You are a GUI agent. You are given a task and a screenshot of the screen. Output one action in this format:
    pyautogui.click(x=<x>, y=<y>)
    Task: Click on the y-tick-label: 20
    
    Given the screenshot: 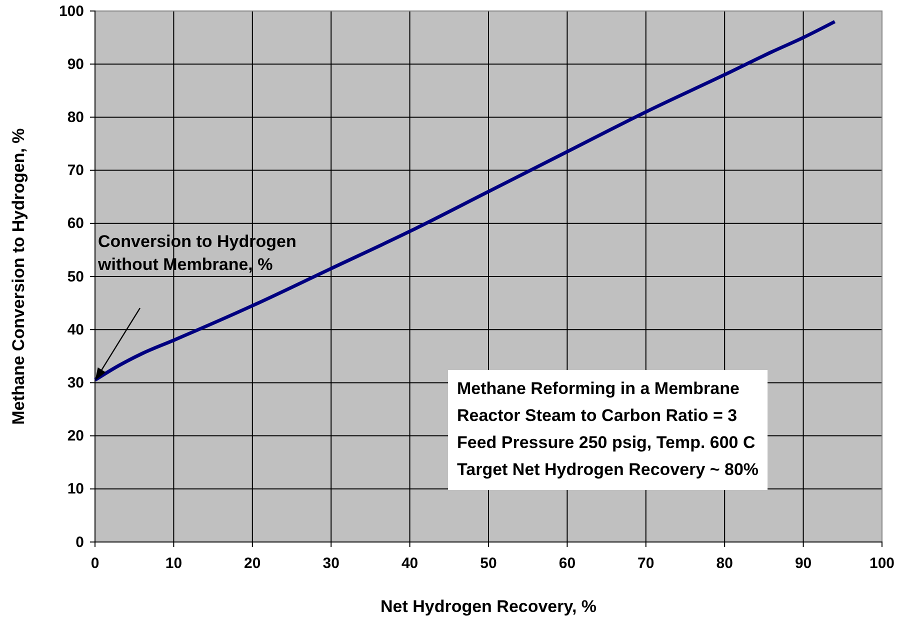 What is the action you would take?
    pyautogui.click(x=75, y=436)
    